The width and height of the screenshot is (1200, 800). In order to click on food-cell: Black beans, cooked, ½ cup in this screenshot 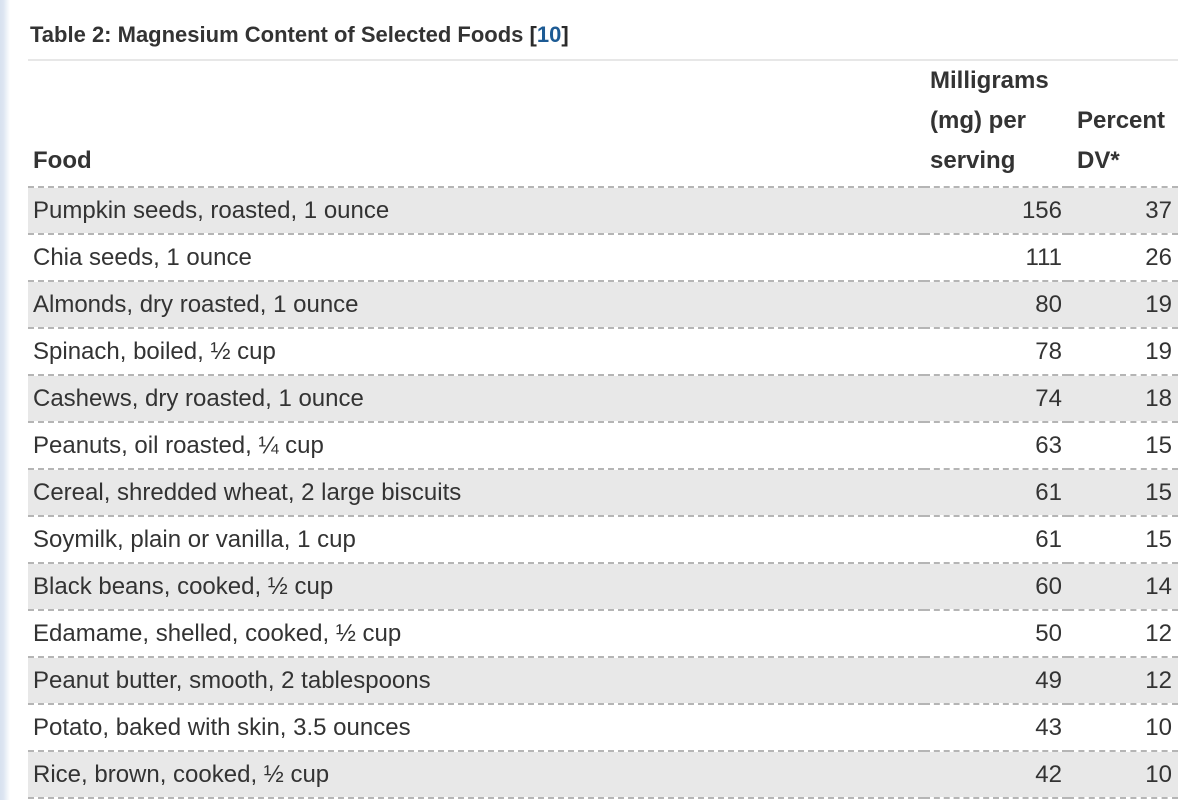, I will do `click(476, 587)`.